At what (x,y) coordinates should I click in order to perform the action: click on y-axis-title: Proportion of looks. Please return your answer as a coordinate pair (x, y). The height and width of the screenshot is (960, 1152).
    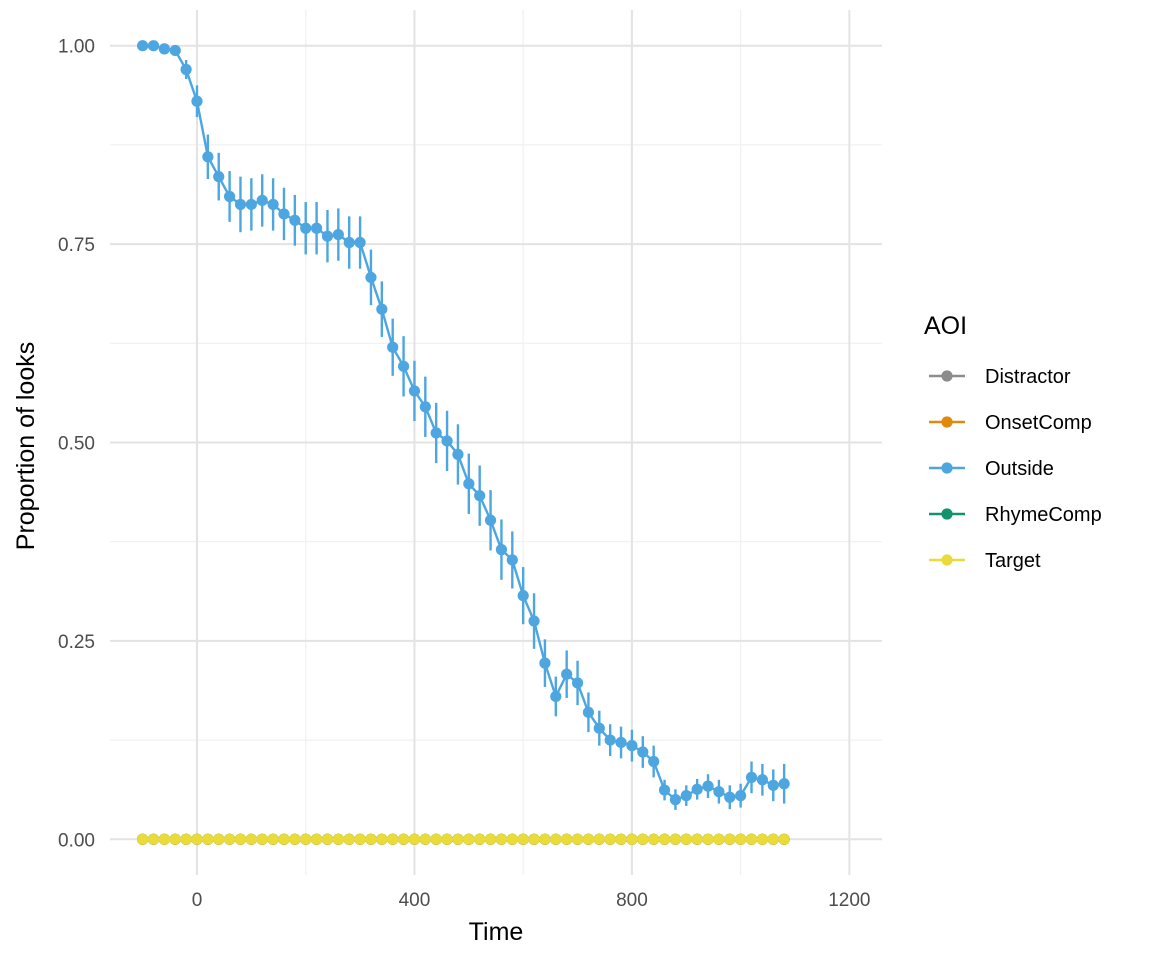
    Looking at the image, I should click on (26, 446).